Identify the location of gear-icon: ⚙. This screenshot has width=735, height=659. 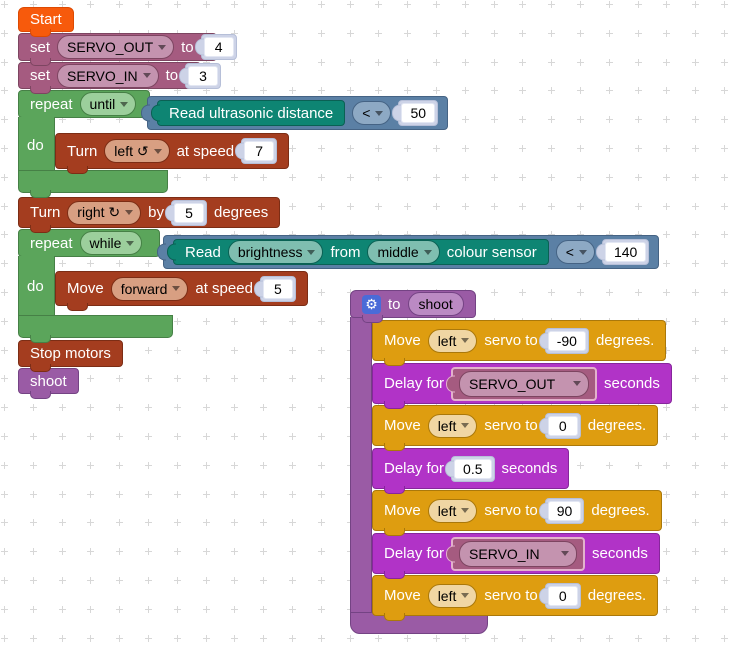
(371, 304).